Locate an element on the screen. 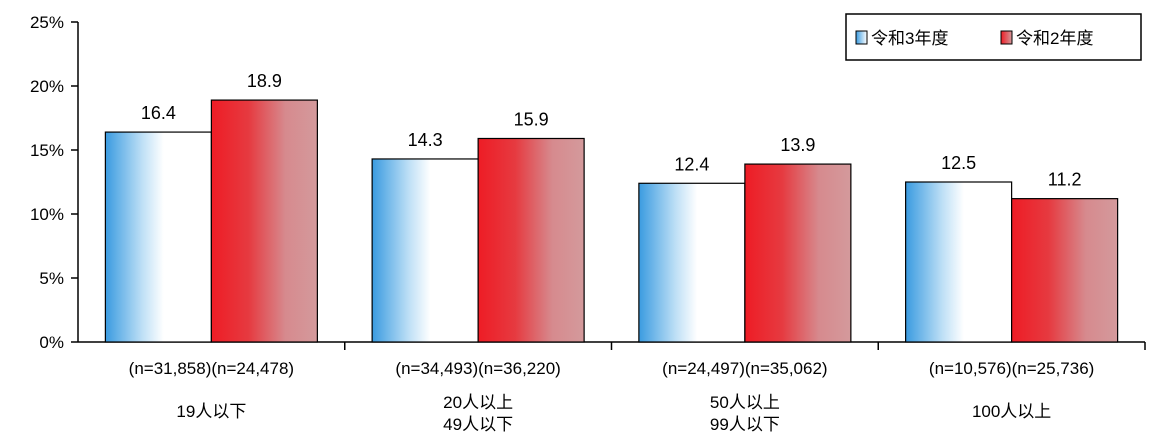  sample-size: (n=31,858) is located at coordinates (170, 368).